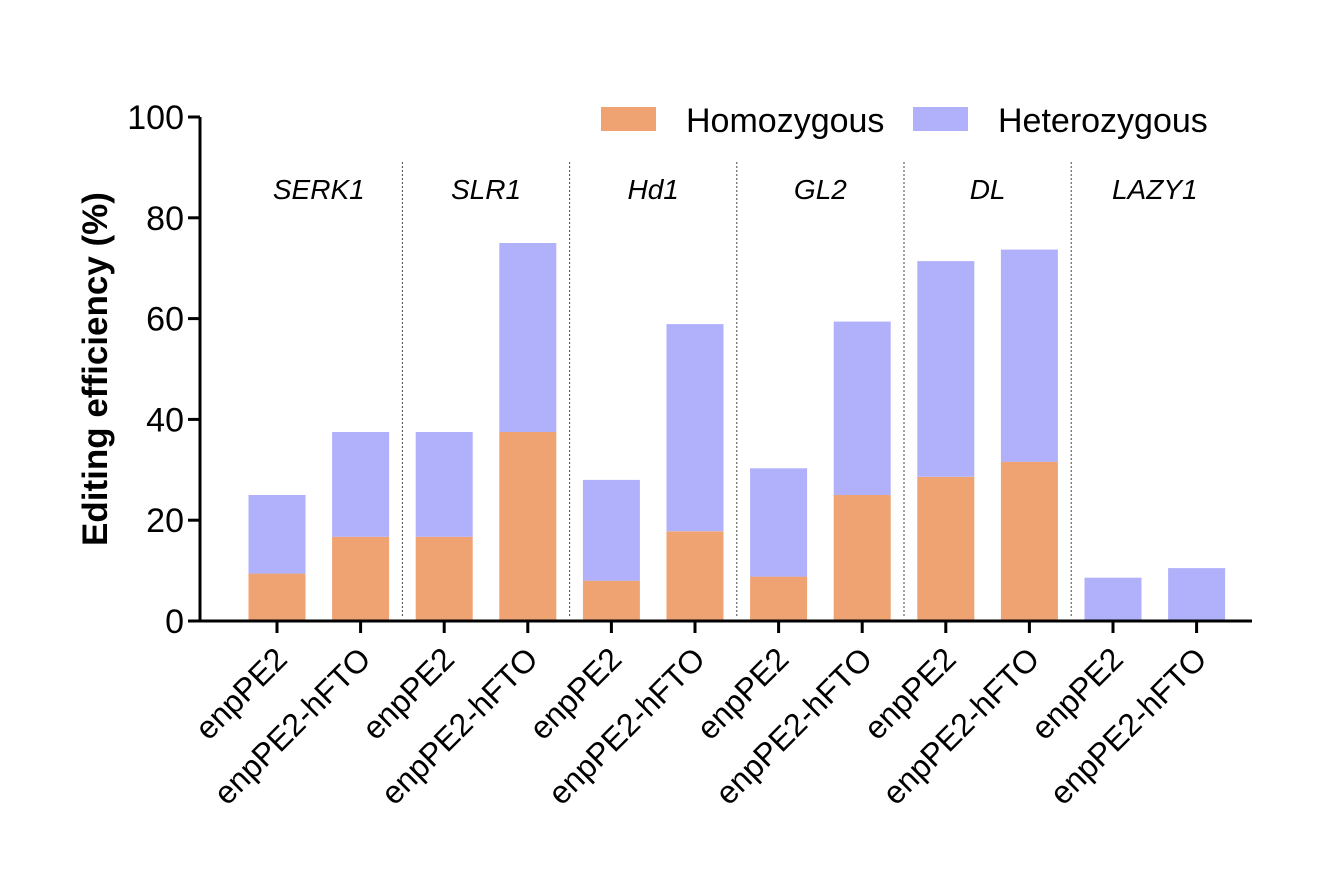  I want to click on gene-labels: SERK1 SLR1 Hd1 GL2 DL LAZY1, so click(735, 189).